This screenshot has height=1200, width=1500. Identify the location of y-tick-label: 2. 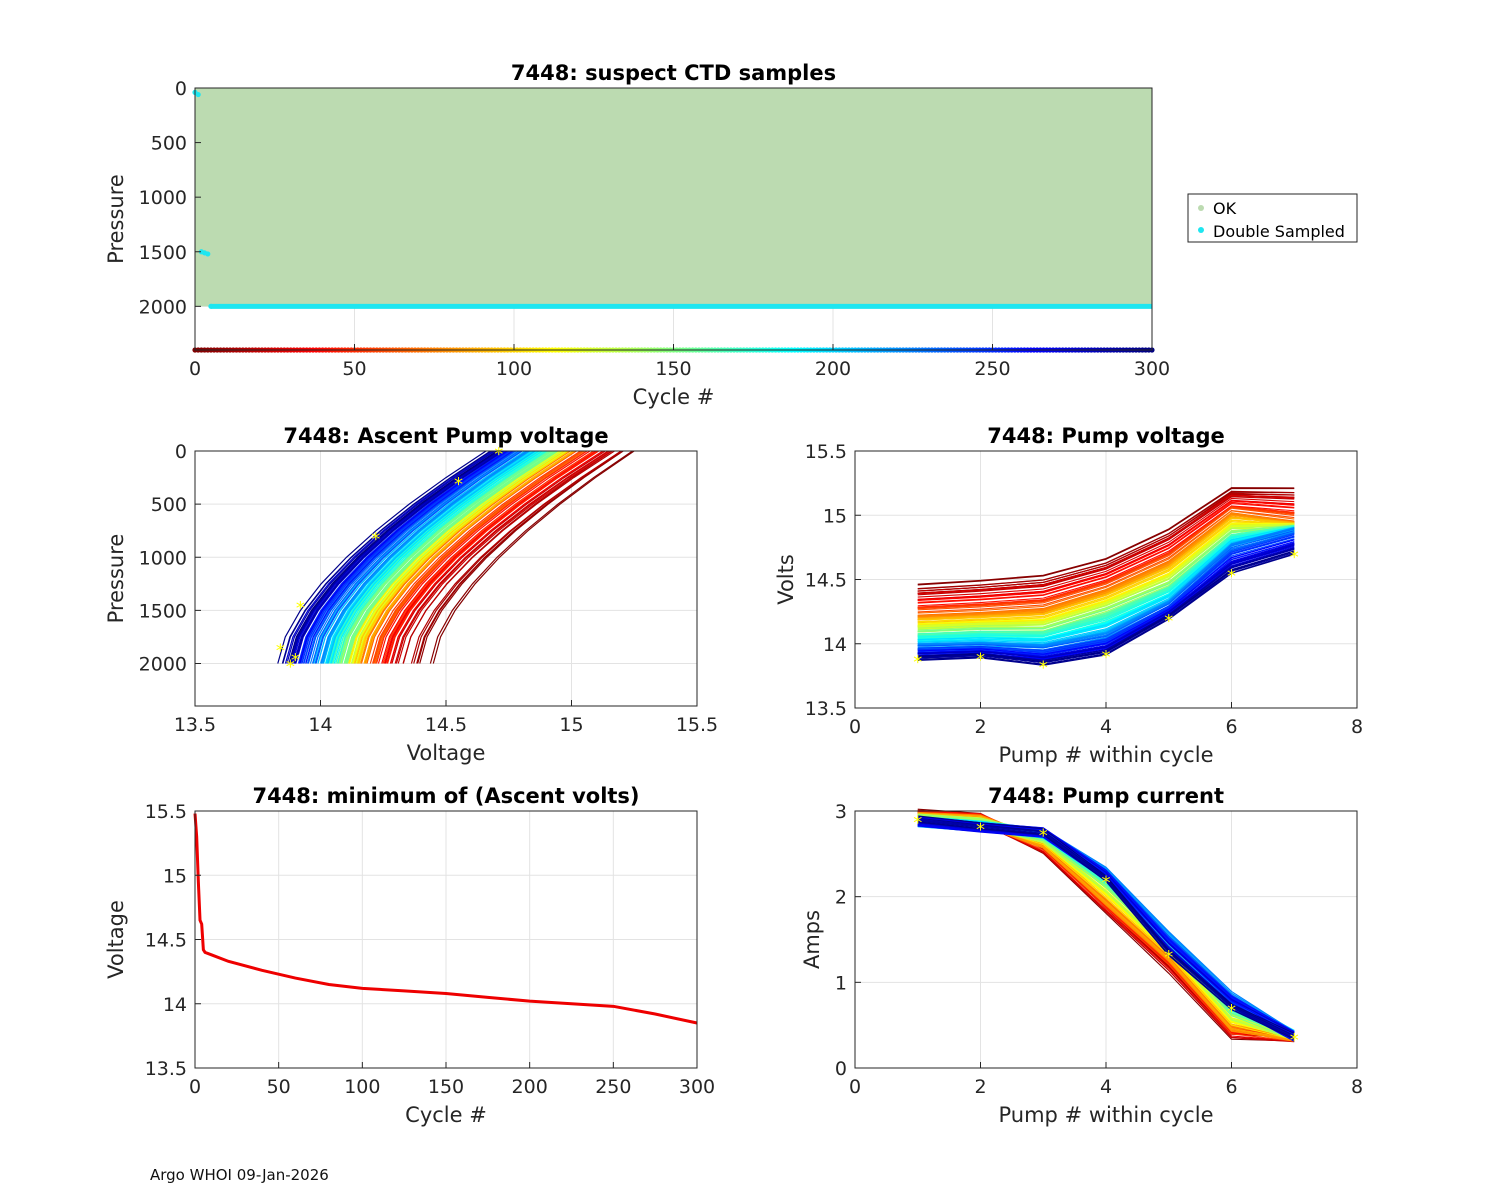
(841, 898).